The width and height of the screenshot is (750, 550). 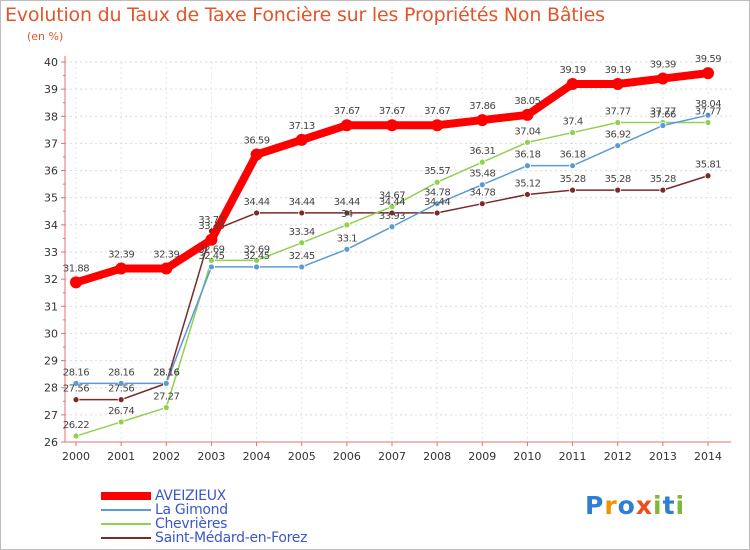 I want to click on data-label-chevrieres-2002: 27.27, so click(x=166, y=397).